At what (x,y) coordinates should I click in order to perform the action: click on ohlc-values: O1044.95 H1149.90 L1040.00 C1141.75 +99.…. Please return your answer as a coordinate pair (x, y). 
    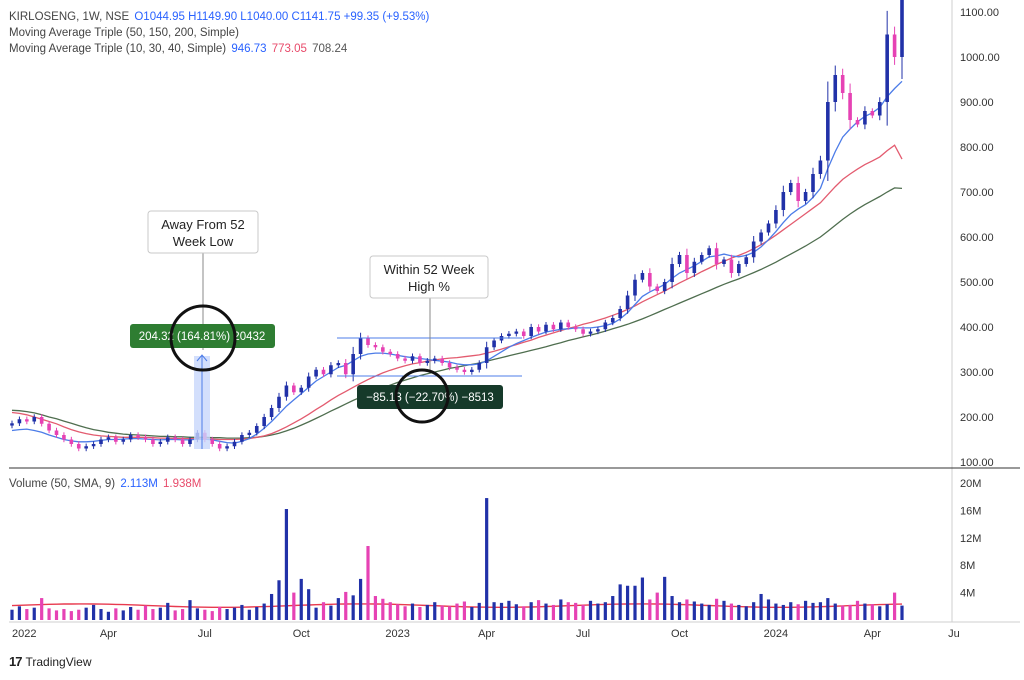
    Looking at the image, I should click on (282, 17).